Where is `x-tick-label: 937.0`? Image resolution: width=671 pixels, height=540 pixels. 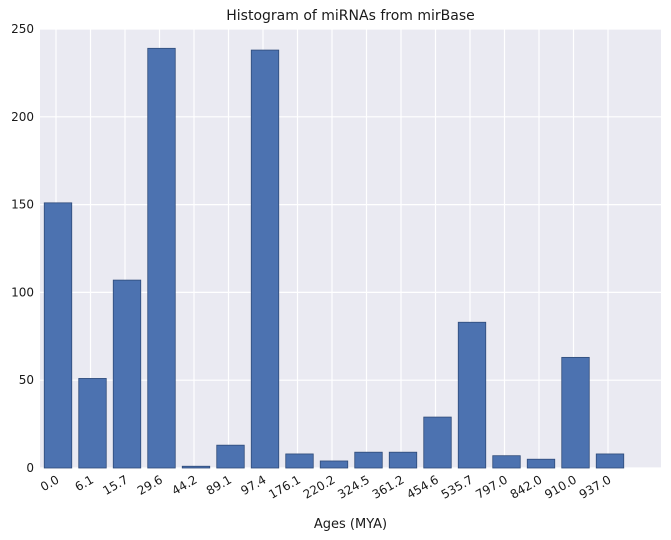 x-tick-label: 937.0 is located at coordinates (595, 486).